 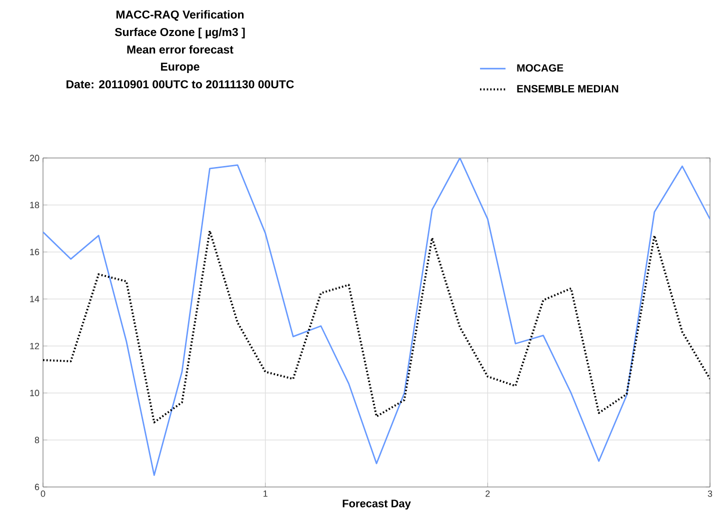 What do you see at coordinates (180, 49) in the screenshot?
I see `text: Mean error forecast` at bounding box center [180, 49].